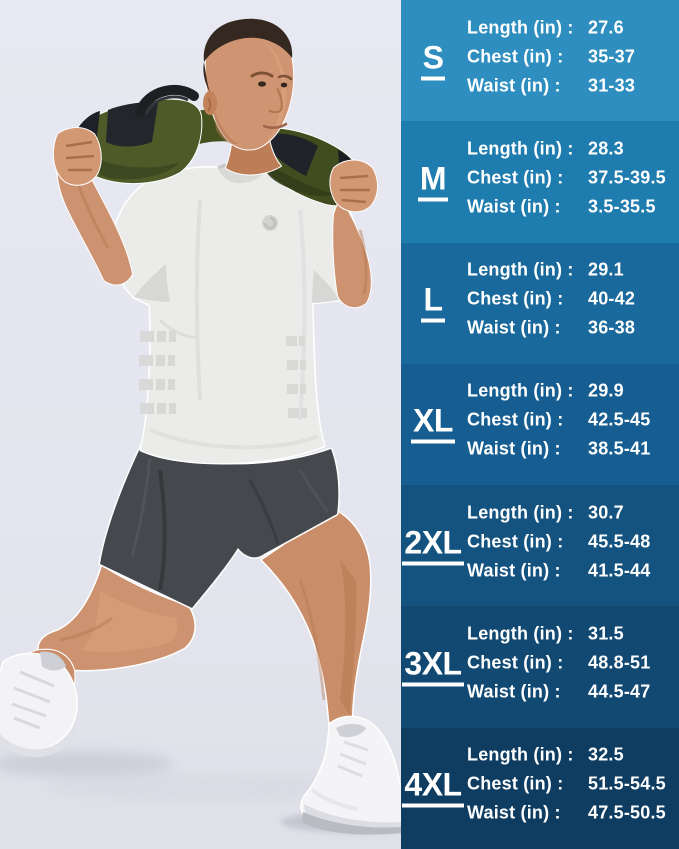 This screenshot has width=679, height=849. I want to click on measurement-row: Waist (in) : 41.5-44, so click(572, 574).